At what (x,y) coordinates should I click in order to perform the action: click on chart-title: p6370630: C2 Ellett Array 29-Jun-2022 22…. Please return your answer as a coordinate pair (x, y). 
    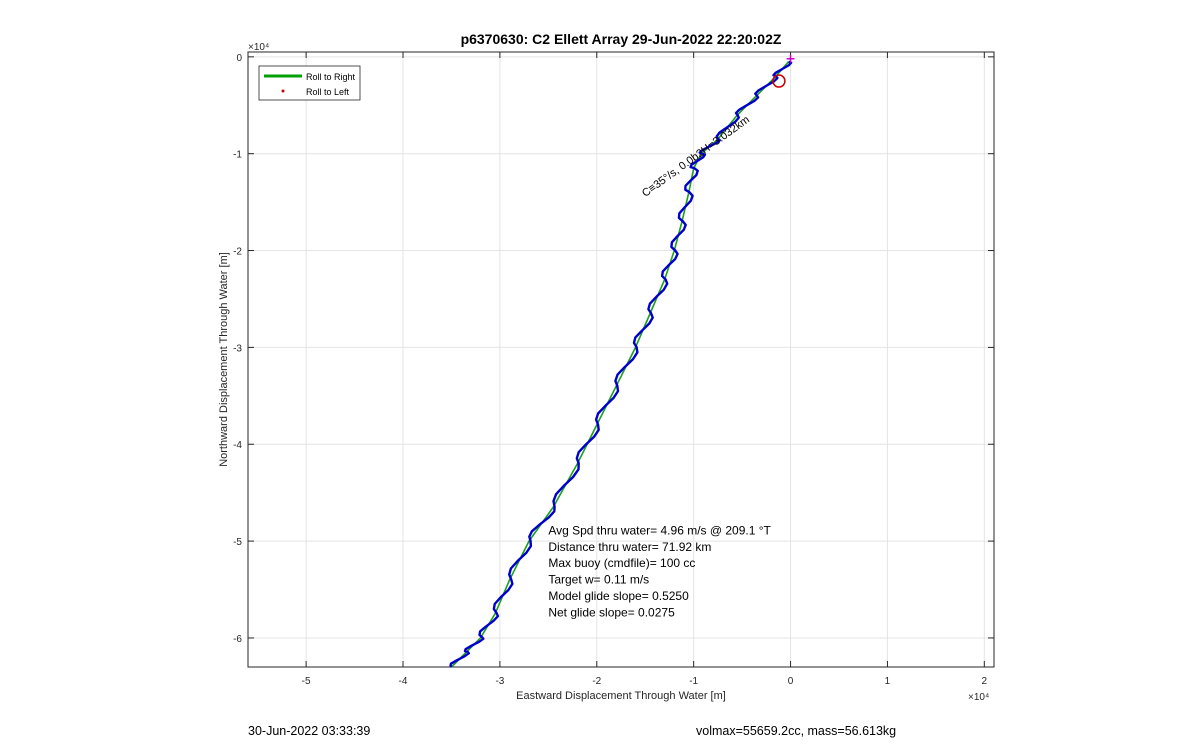
    Looking at the image, I should click on (621, 39).